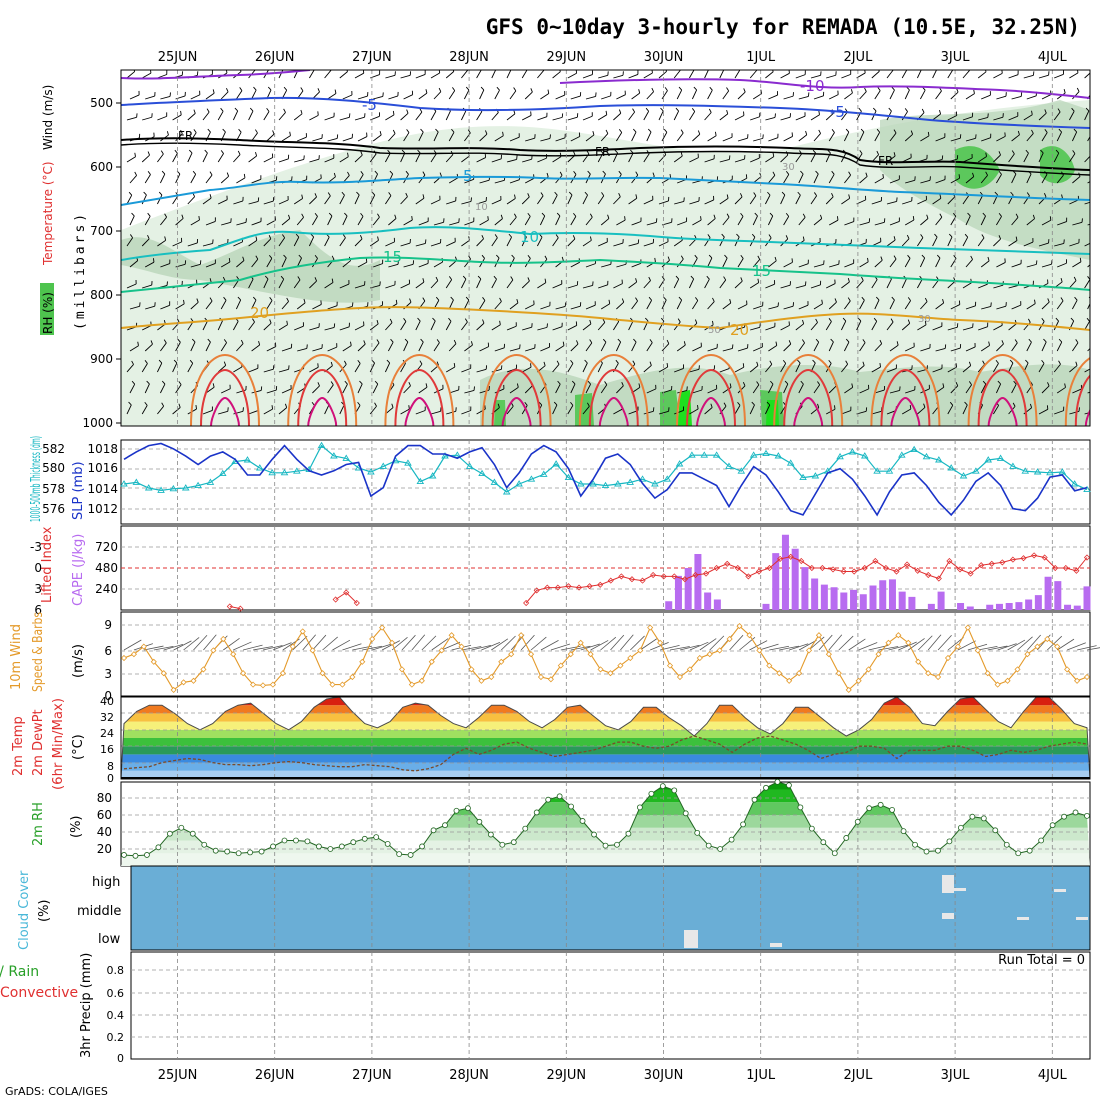  I want to click on cloud-cover-block, so click(1060, 890).